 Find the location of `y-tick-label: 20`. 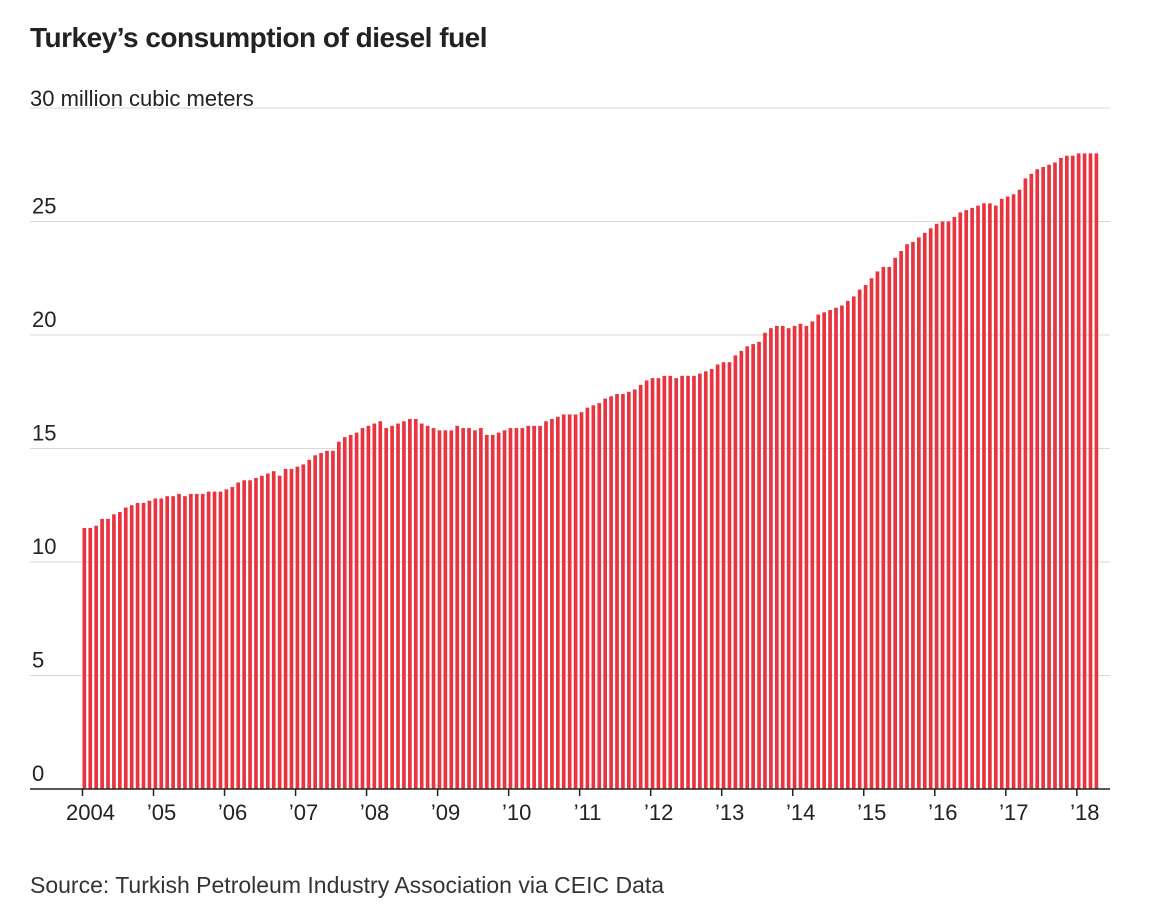

y-tick-label: 20 is located at coordinates (44, 319).